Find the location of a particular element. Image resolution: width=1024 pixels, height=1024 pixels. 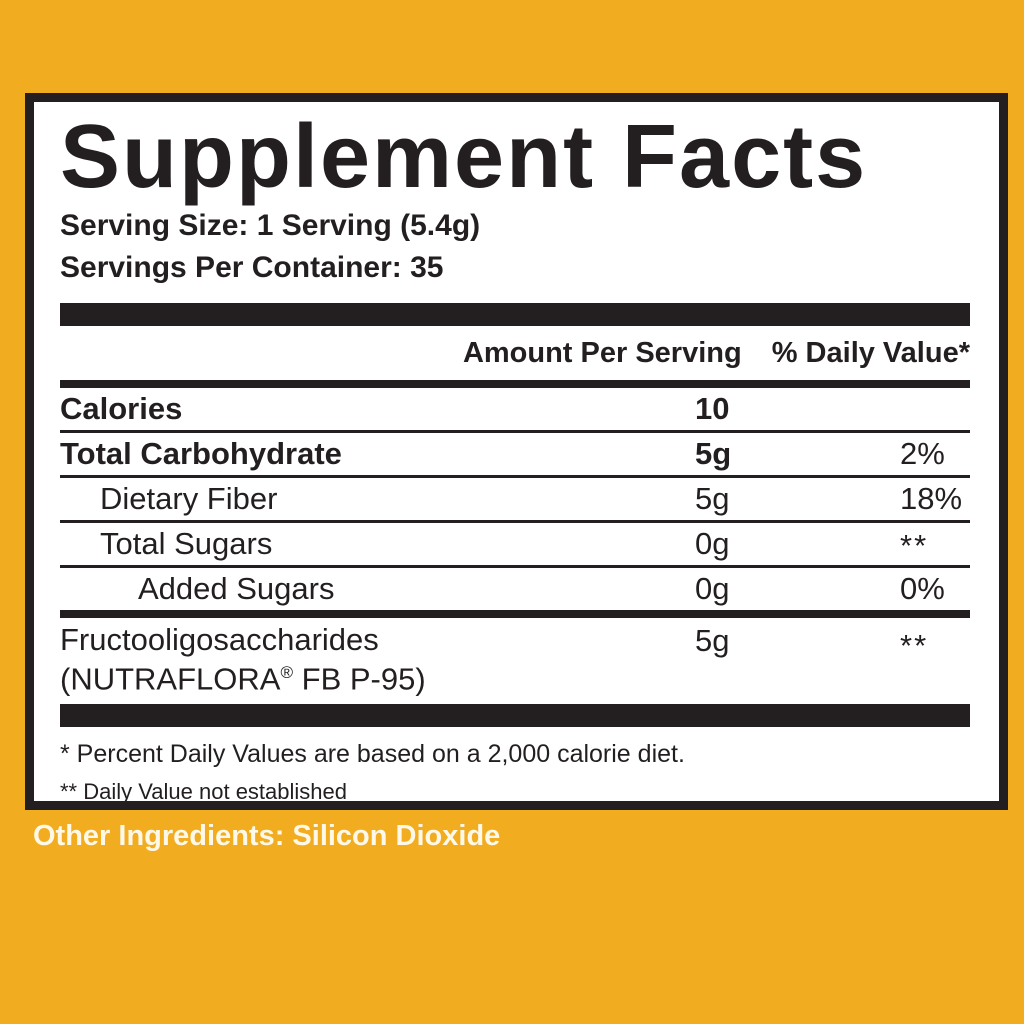

divider-medium-sugars is located at coordinates (515, 614).